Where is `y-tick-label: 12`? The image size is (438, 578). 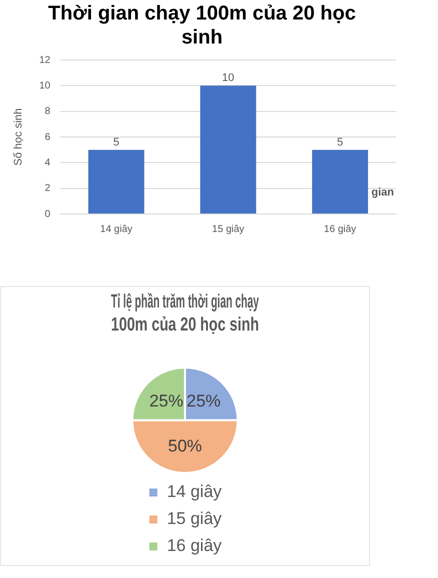
y-tick-label: 12 is located at coordinates (45, 60).